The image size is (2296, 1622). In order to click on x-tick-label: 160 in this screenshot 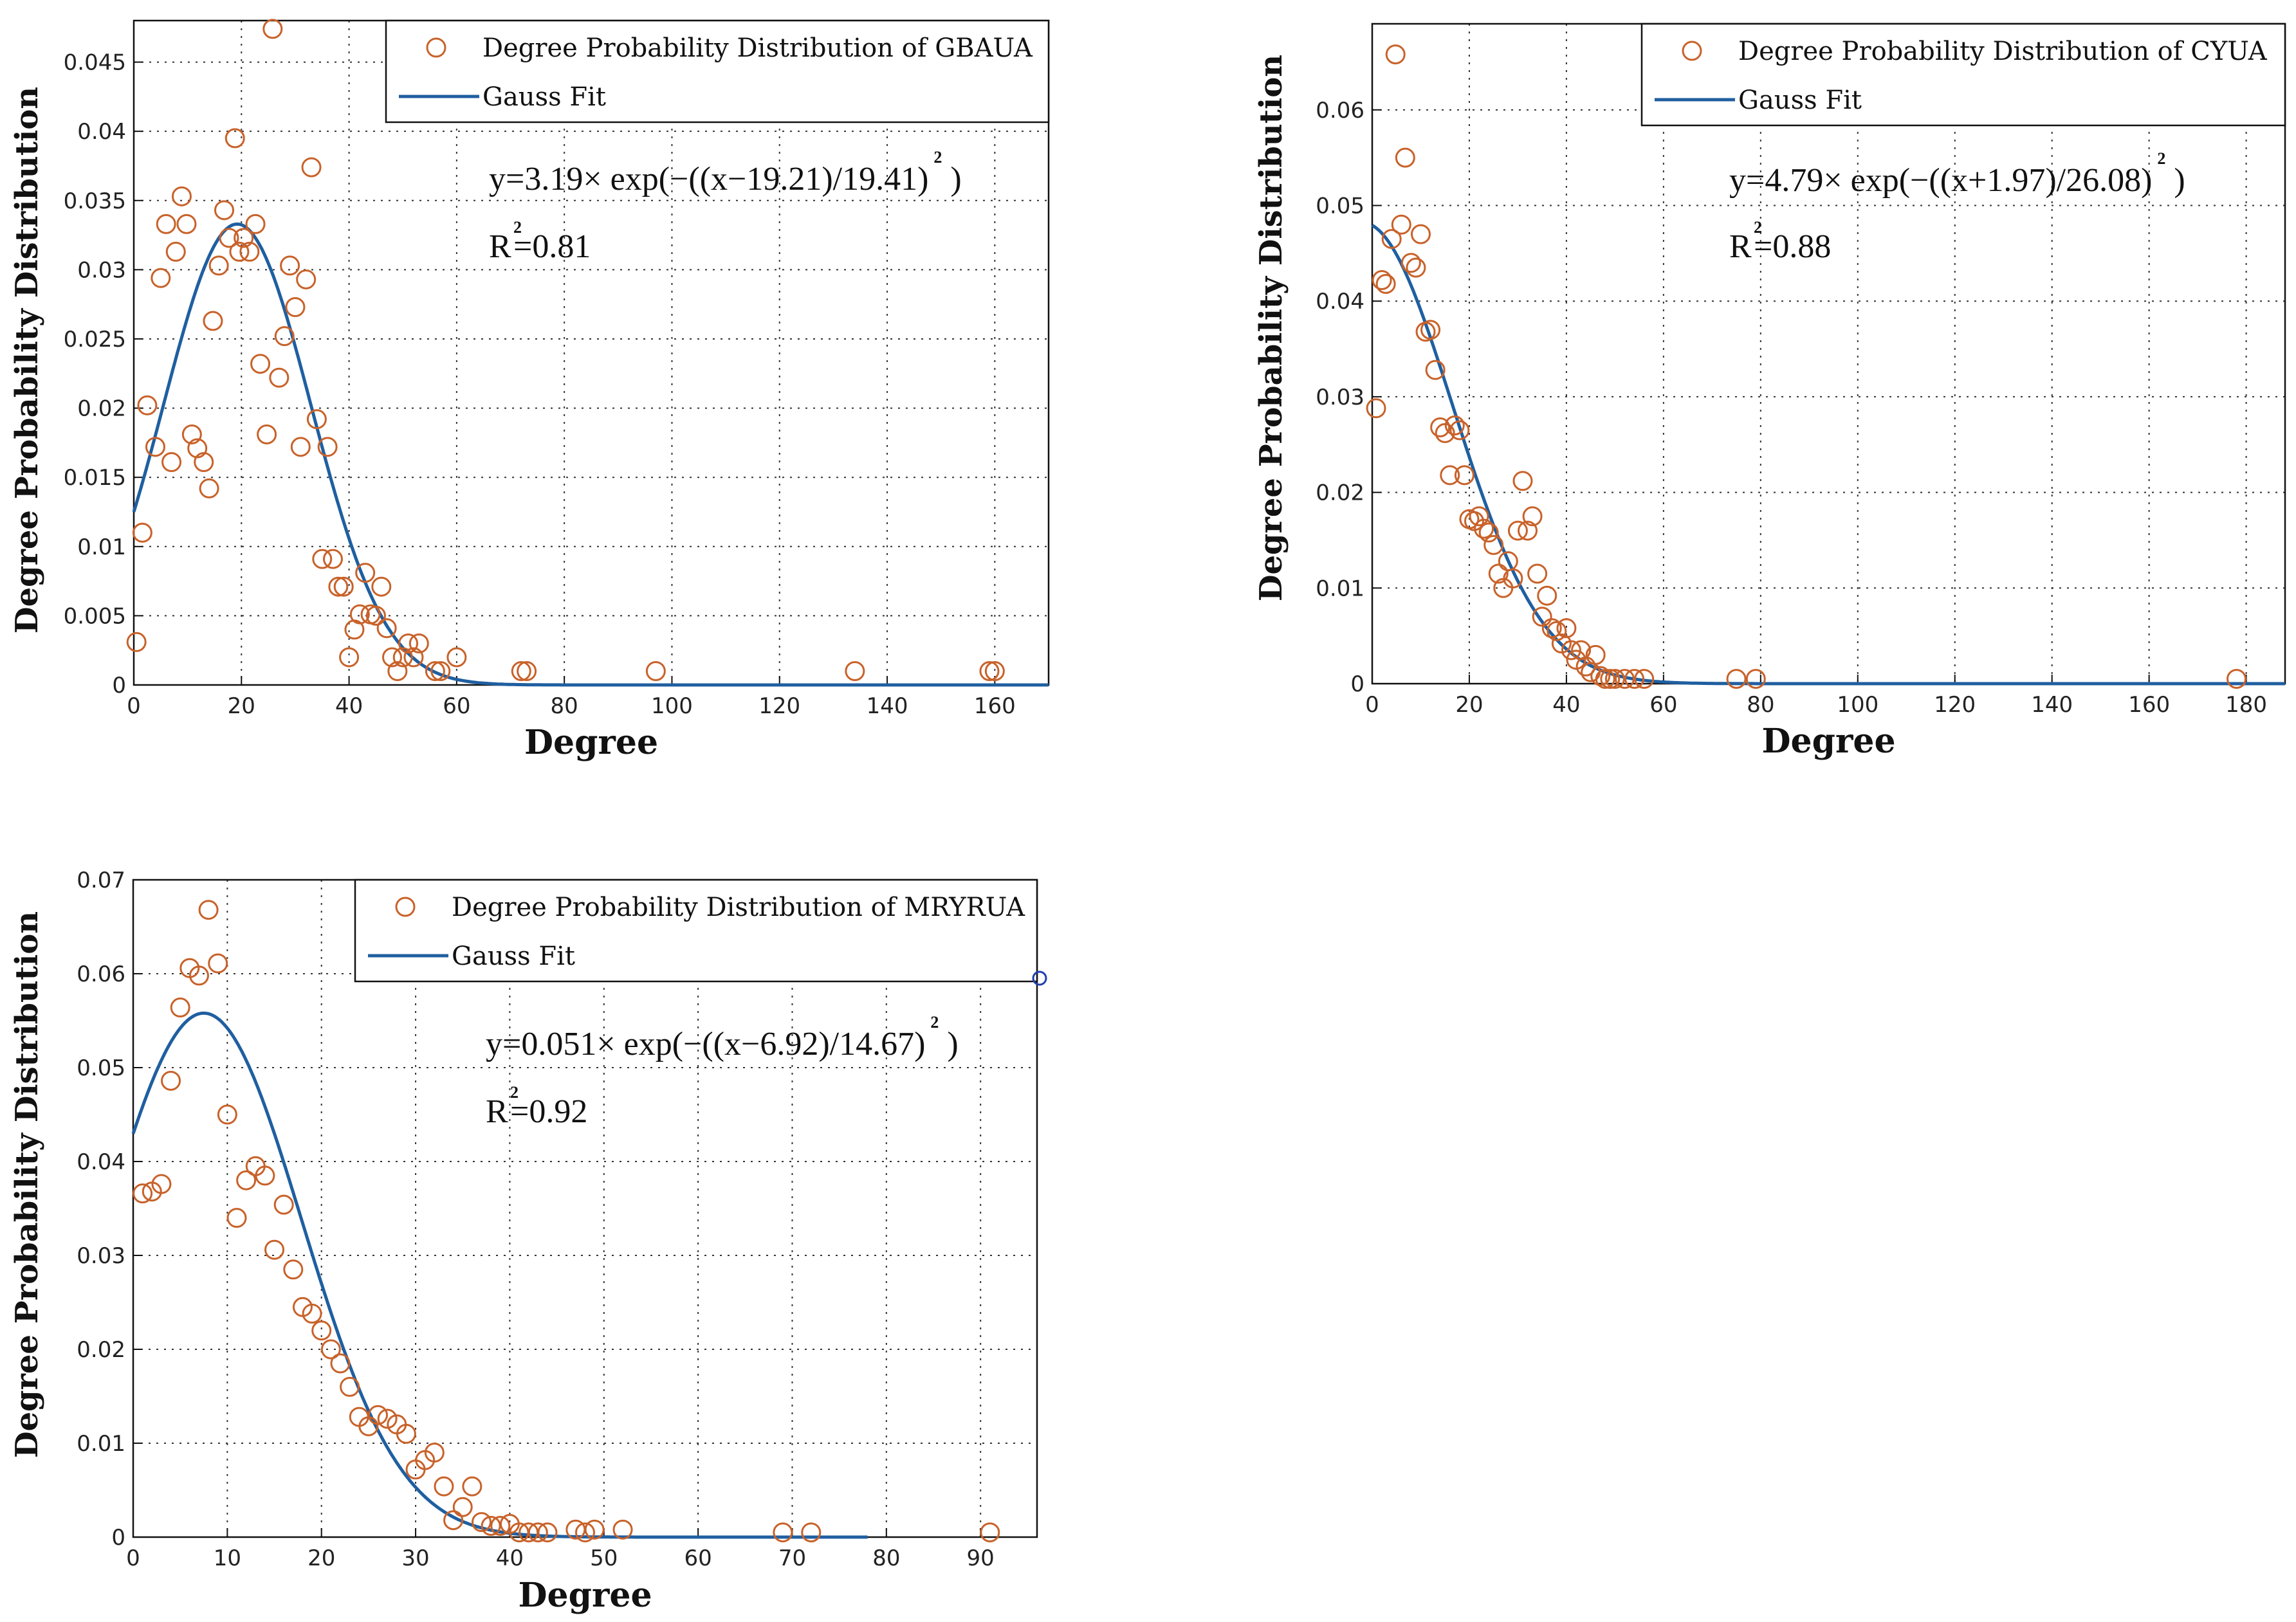, I will do `click(2149, 705)`.